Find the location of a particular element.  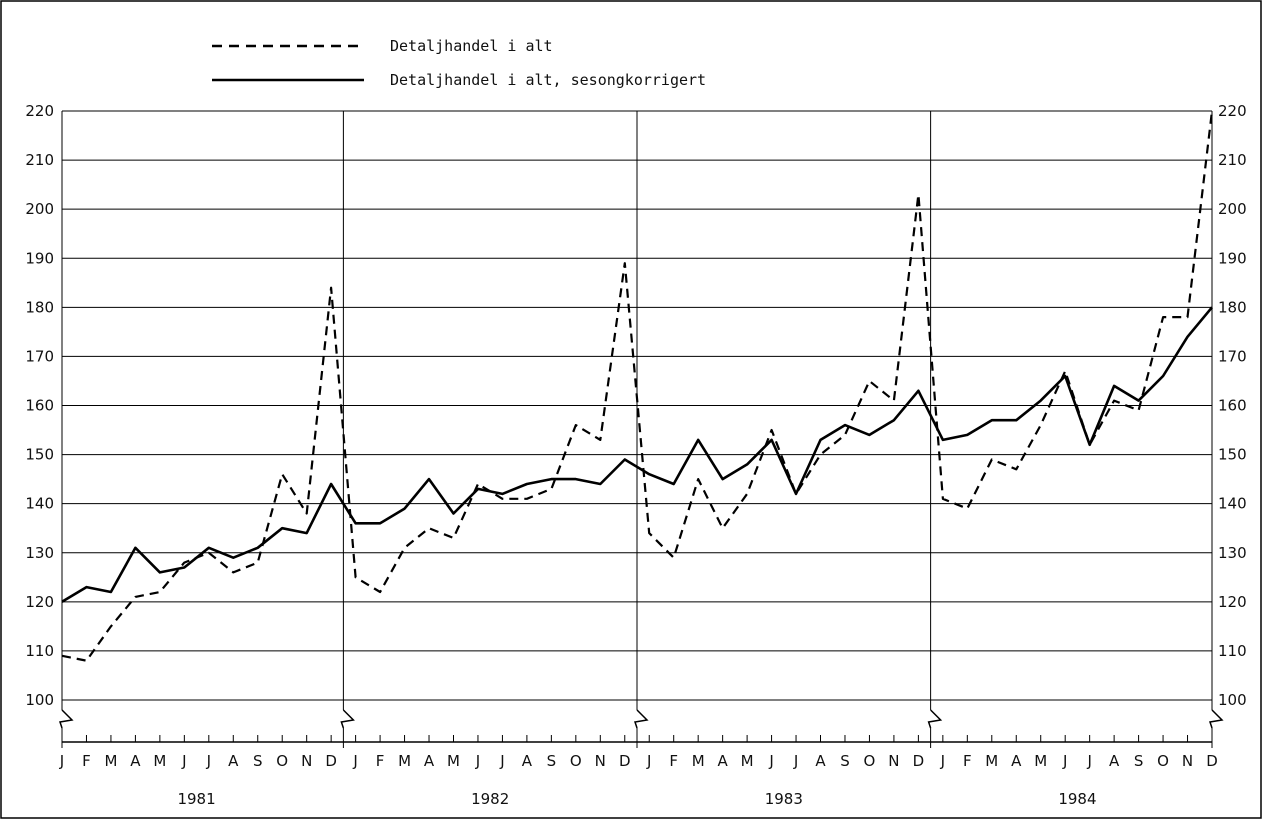

y-tick-label-right: 110 is located at coordinates (1232, 651).